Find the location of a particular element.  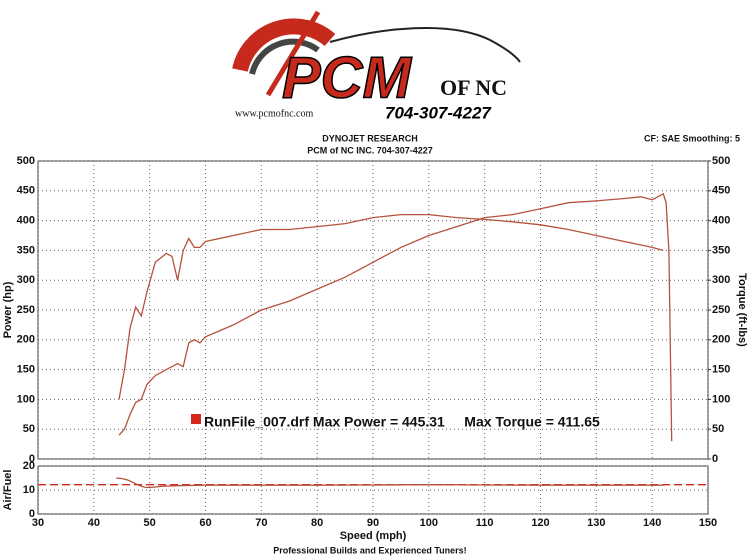

y2-tick-label: 100 is located at coordinates (721, 399).